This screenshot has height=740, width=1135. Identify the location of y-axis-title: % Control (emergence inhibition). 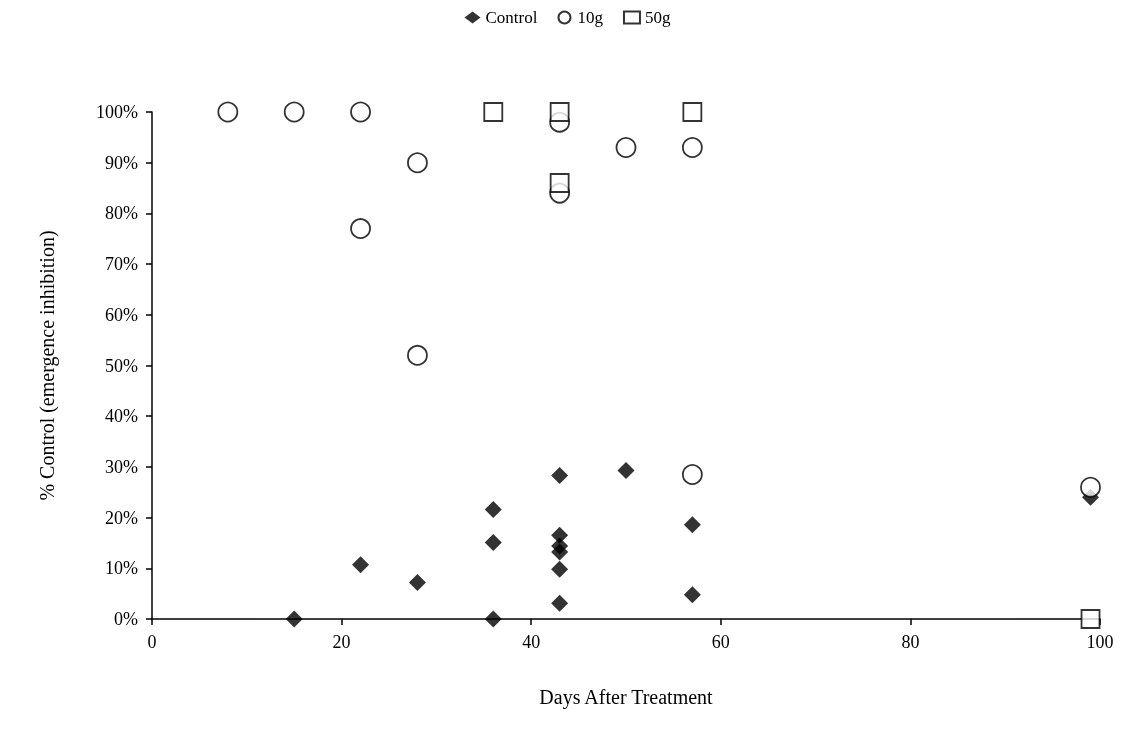
(47, 365).